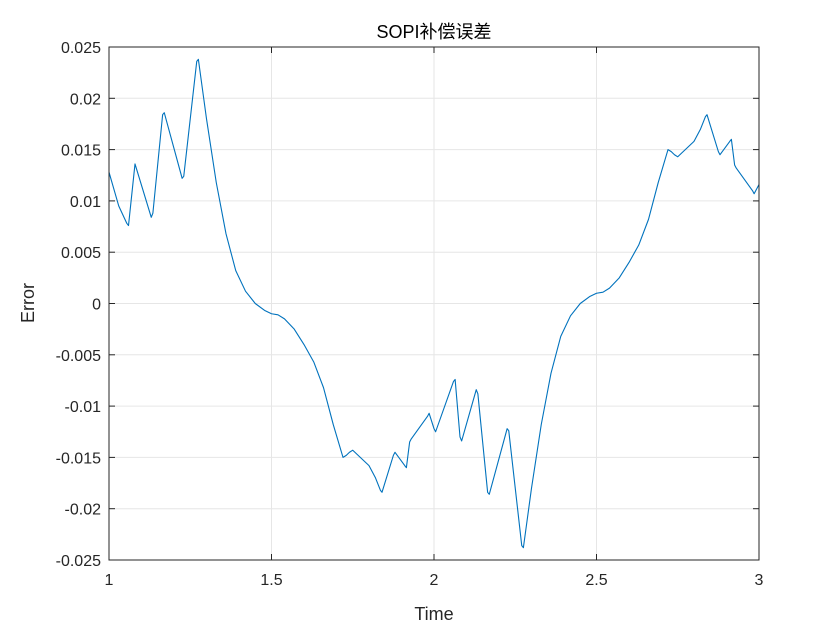 Image resolution: width=840 pixels, height=630 pixels. Describe the element at coordinates (28, 303) in the screenshot. I see `y-axis-label: Error` at that location.